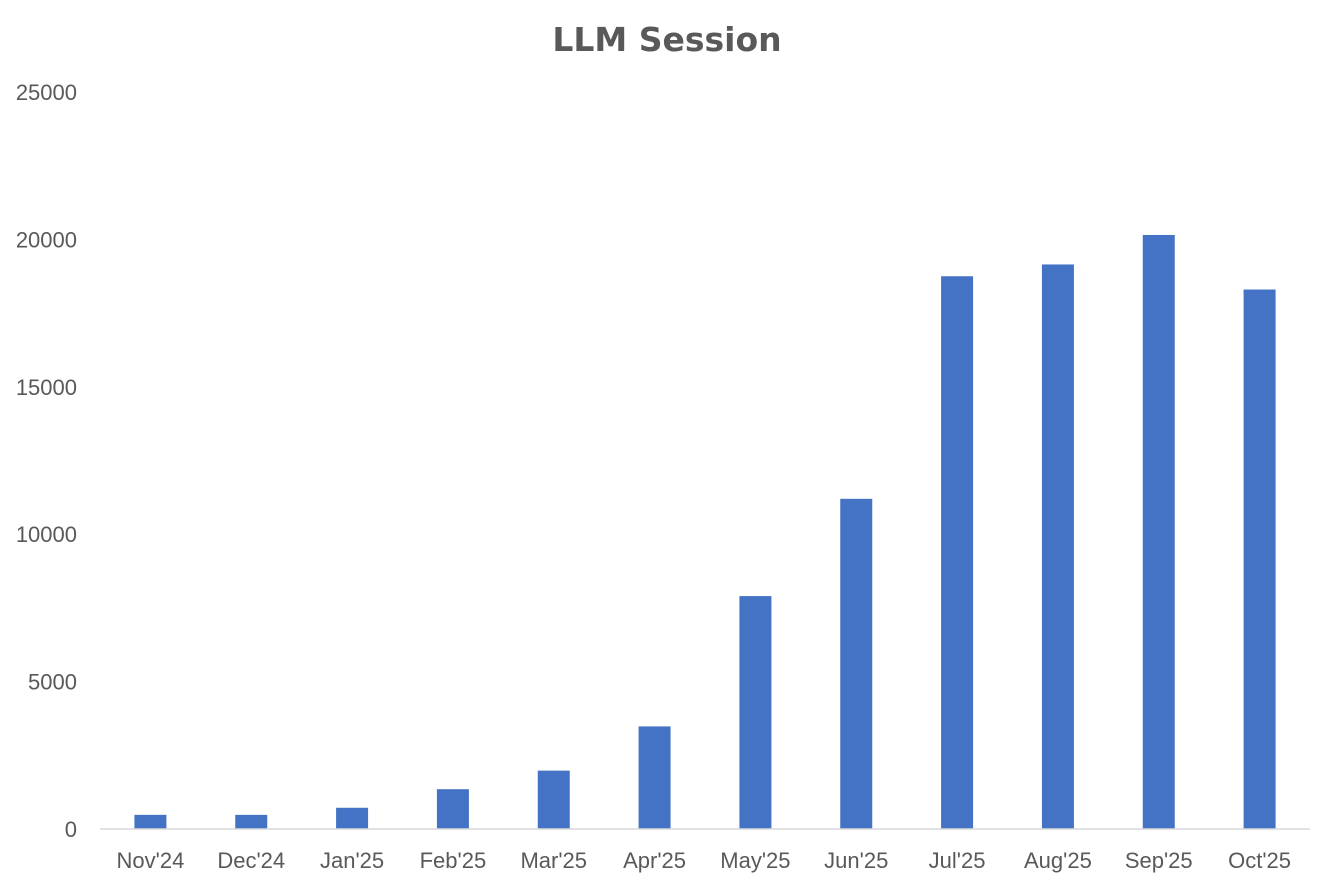 The width and height of the screenshot is (1334, 889). Describe the element at coordinates (46, 461) in the screenshot. I see `y-axis: 0 5000 10000 15000 20000 25000` at that location.